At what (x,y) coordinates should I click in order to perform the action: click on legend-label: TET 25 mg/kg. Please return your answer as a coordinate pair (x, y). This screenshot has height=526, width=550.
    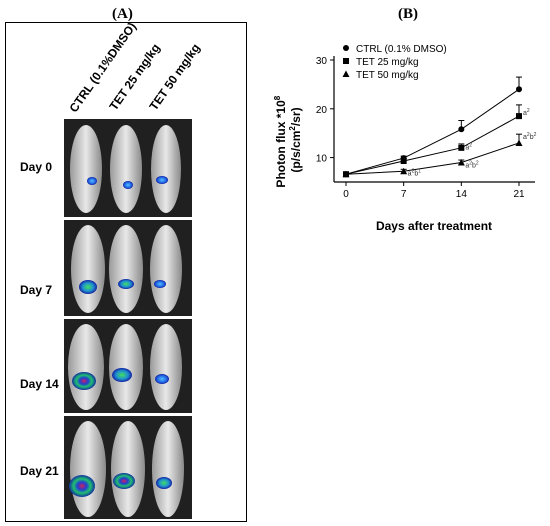
    Looking at the image, I should click on (387, 62).